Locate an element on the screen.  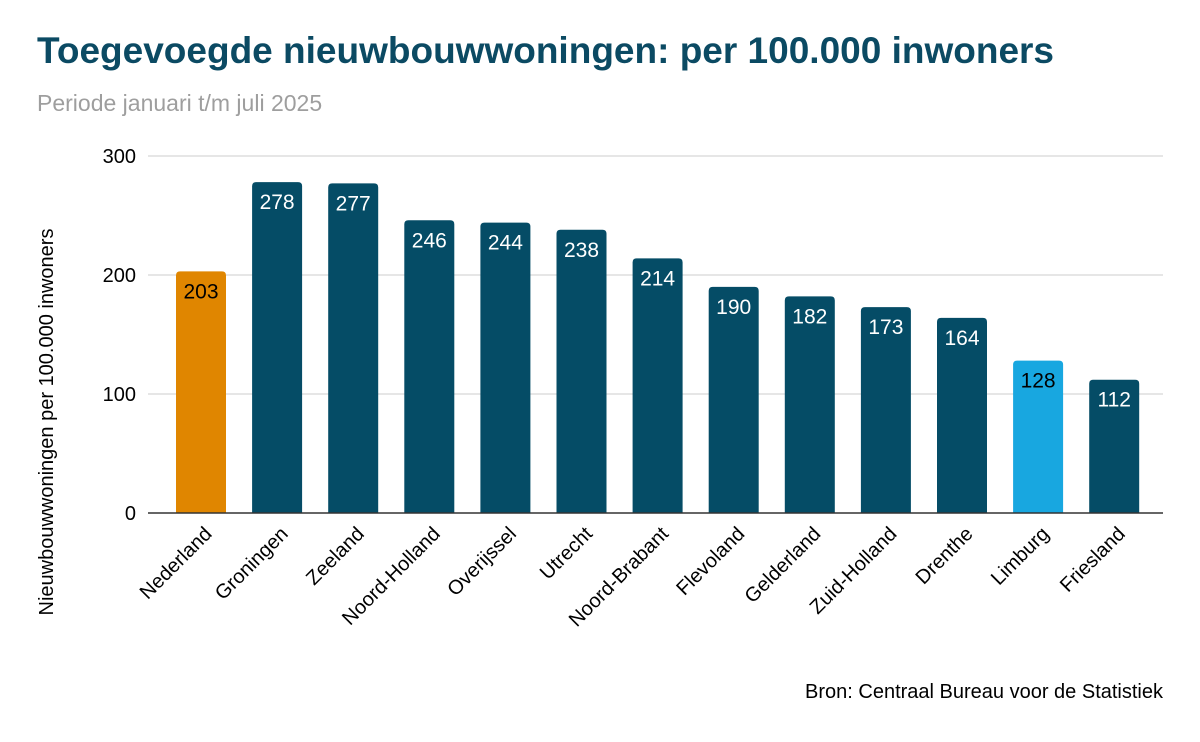
data-label: 277 is located at coordinates (353, 203).